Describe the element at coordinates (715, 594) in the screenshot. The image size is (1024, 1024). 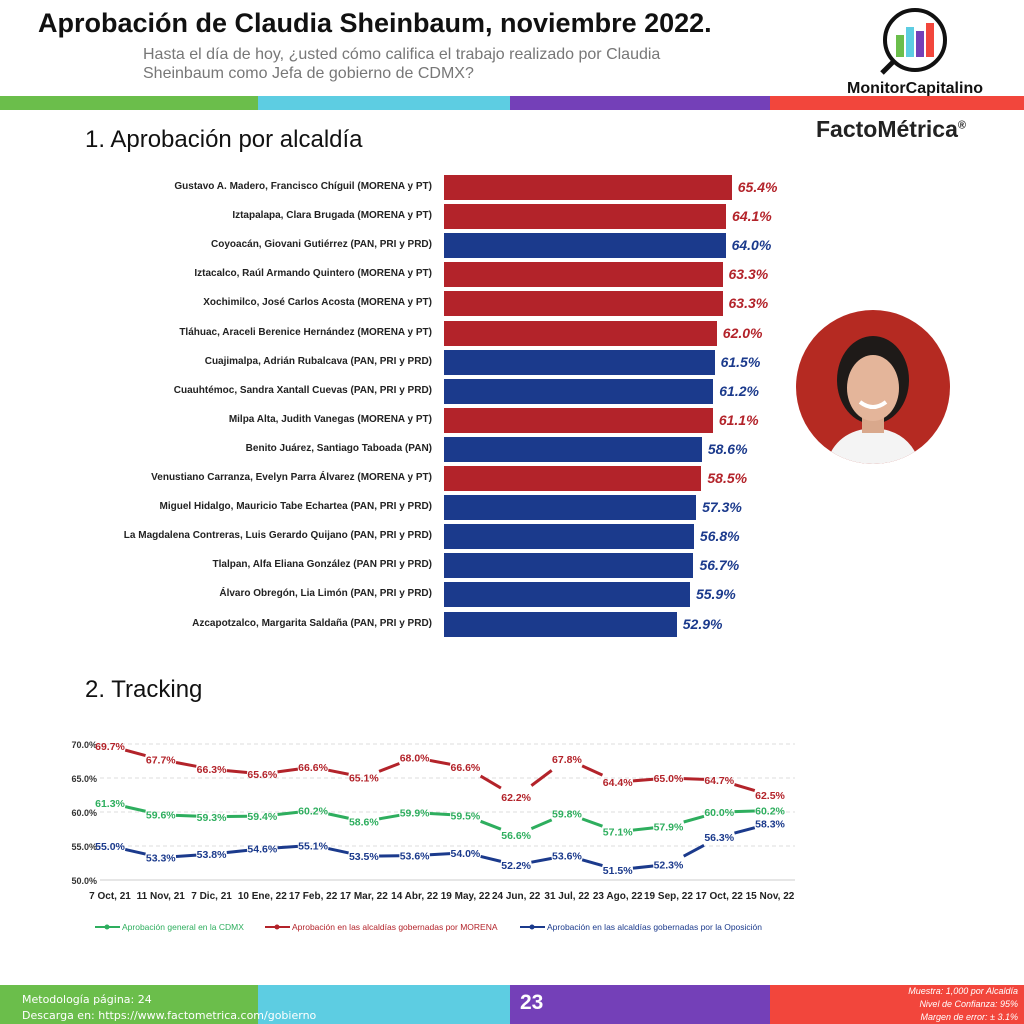
I see `bar-value-label: 55.9%` at that location.